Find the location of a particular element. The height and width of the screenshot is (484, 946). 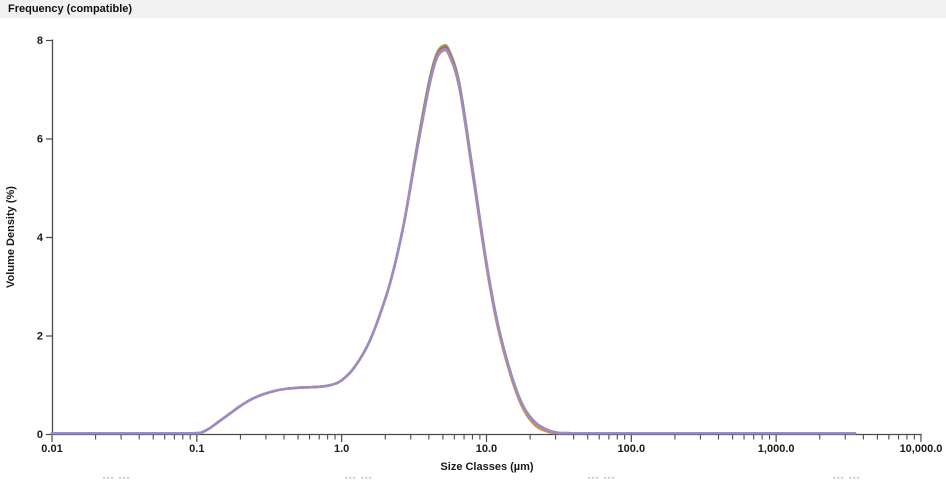

y-tick-label: 8 is located at coordinates (40, 41).